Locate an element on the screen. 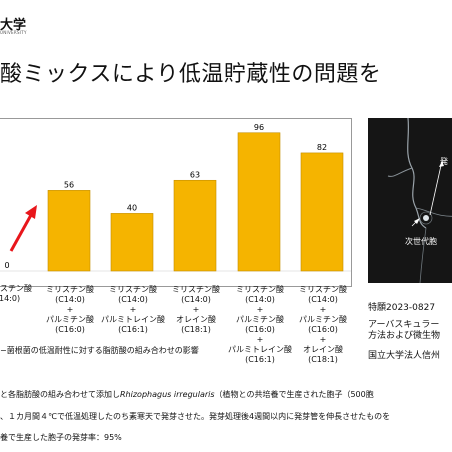 Image resolution: width=452 pixels, height=452 pixels. x-tick-label-5-line-4: (C16:0) is located at coordinates (323, 329).